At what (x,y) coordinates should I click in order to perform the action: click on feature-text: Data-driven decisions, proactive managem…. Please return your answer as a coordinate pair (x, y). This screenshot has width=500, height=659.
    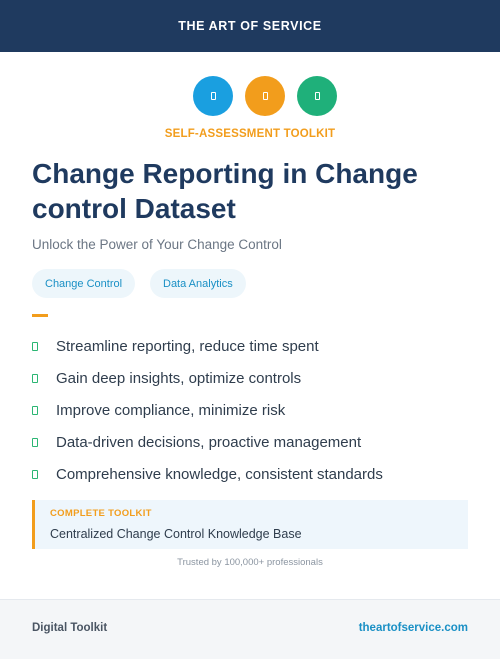
    Looking at the image, I should click on (209, 442).